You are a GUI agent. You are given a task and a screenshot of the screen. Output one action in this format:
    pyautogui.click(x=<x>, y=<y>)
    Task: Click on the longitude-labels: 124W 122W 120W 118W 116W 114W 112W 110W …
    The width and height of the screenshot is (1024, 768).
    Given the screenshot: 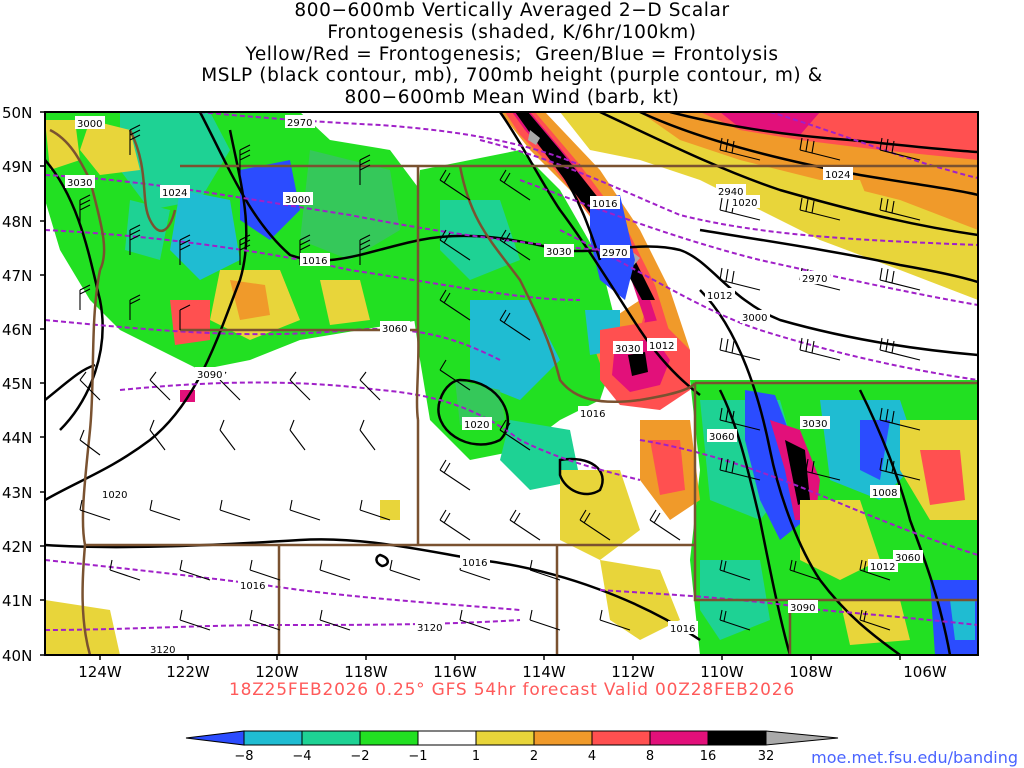 What is the action you would take?
    pyautogui.click(x=512, y=672)
    